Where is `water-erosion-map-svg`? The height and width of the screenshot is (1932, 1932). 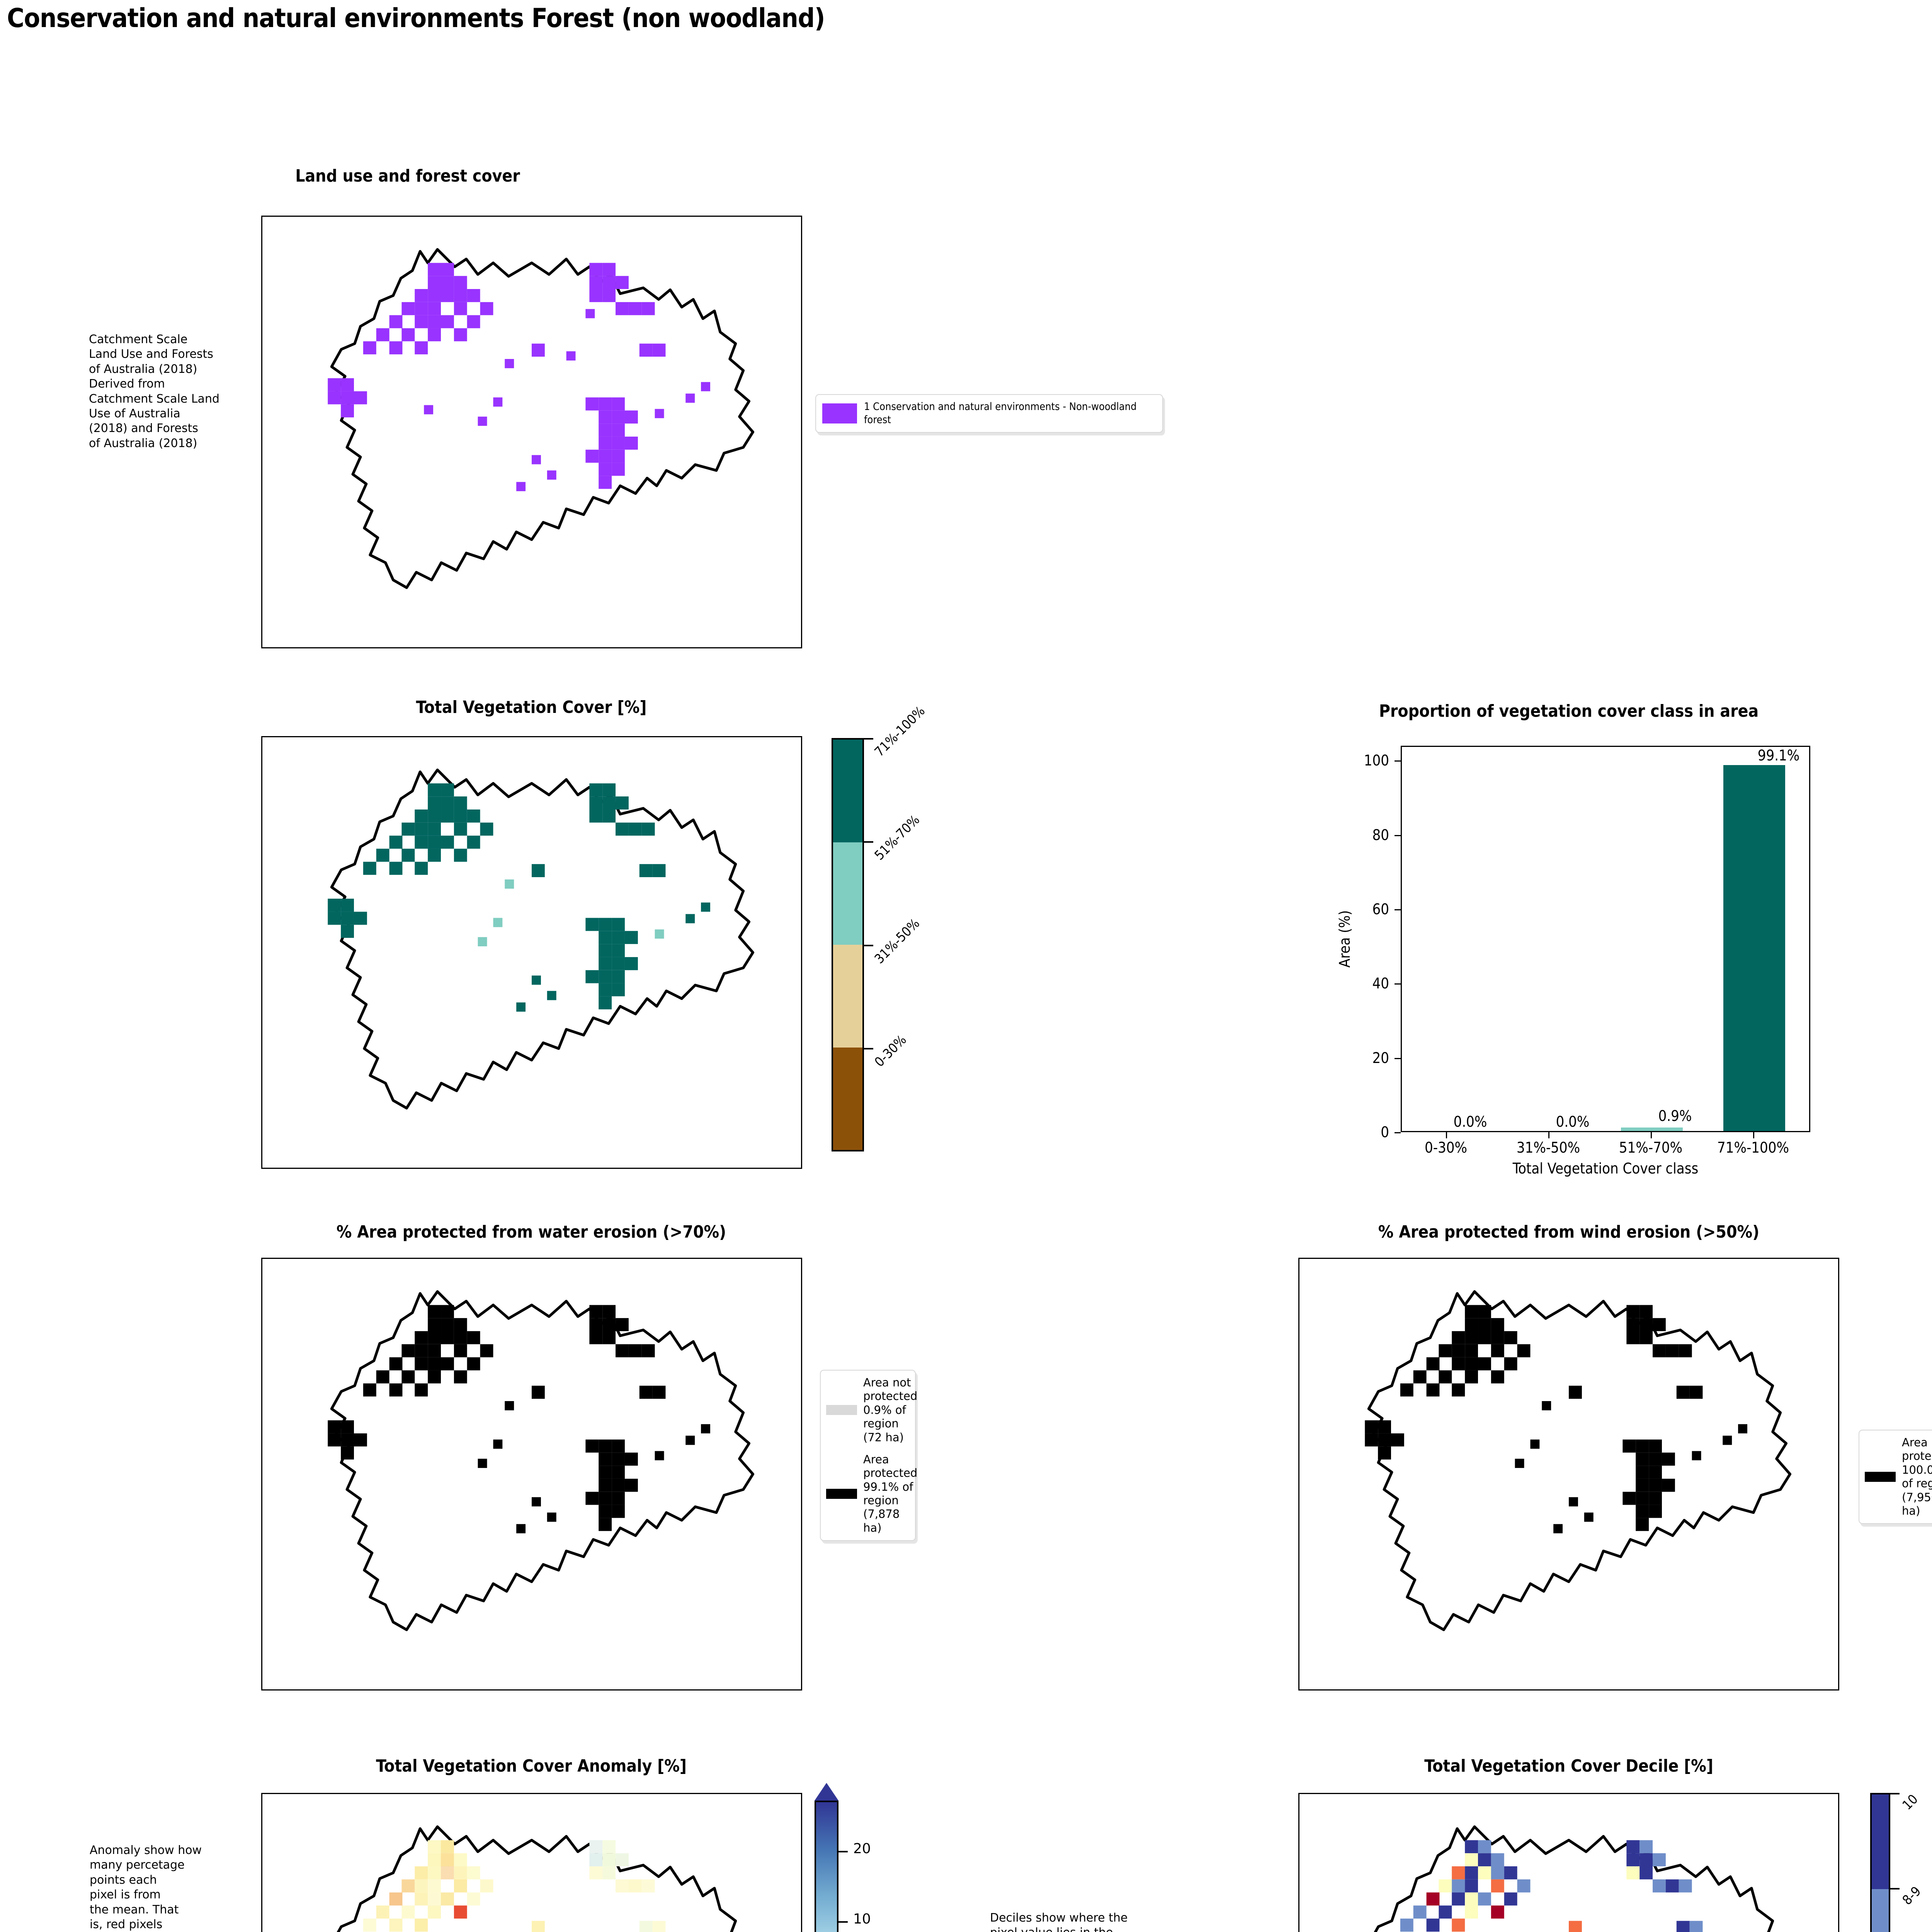 water-erosion-map-svg is located at coordinates (542, 1461).